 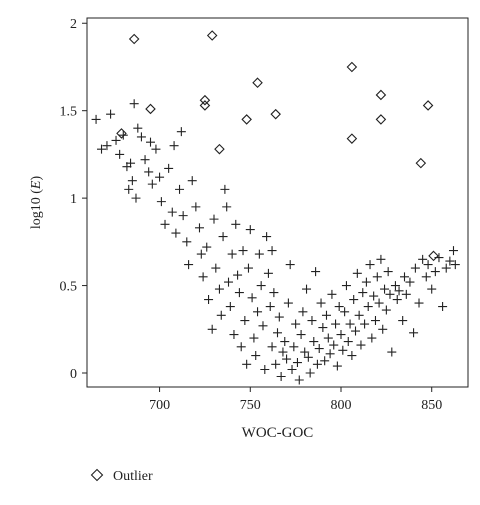 I want to click on y-tick-label: 1.5, so click(x=69, y=112).